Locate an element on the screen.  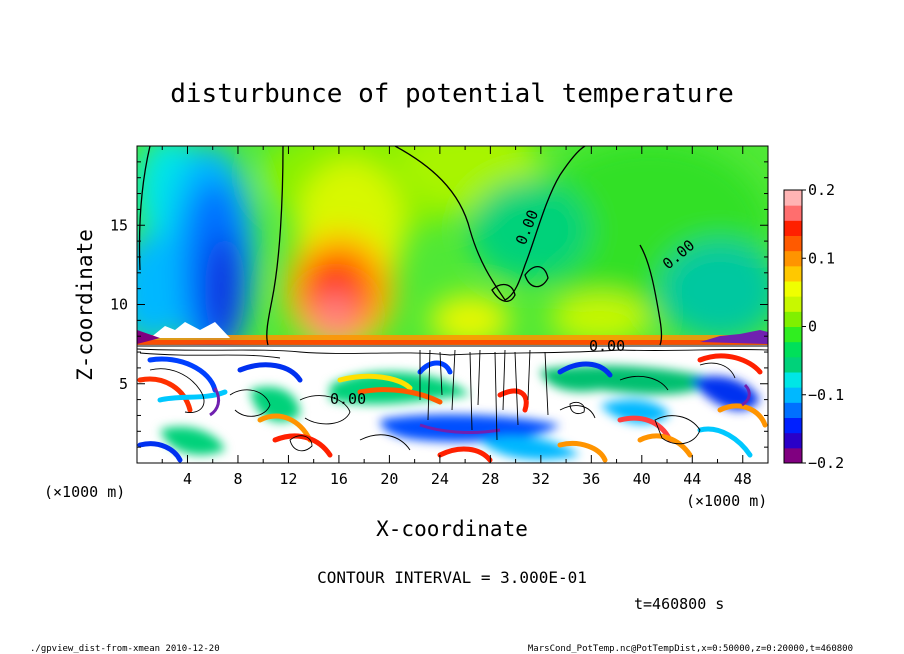
x-tick-label: 20 is located at coordinates (389, 479).